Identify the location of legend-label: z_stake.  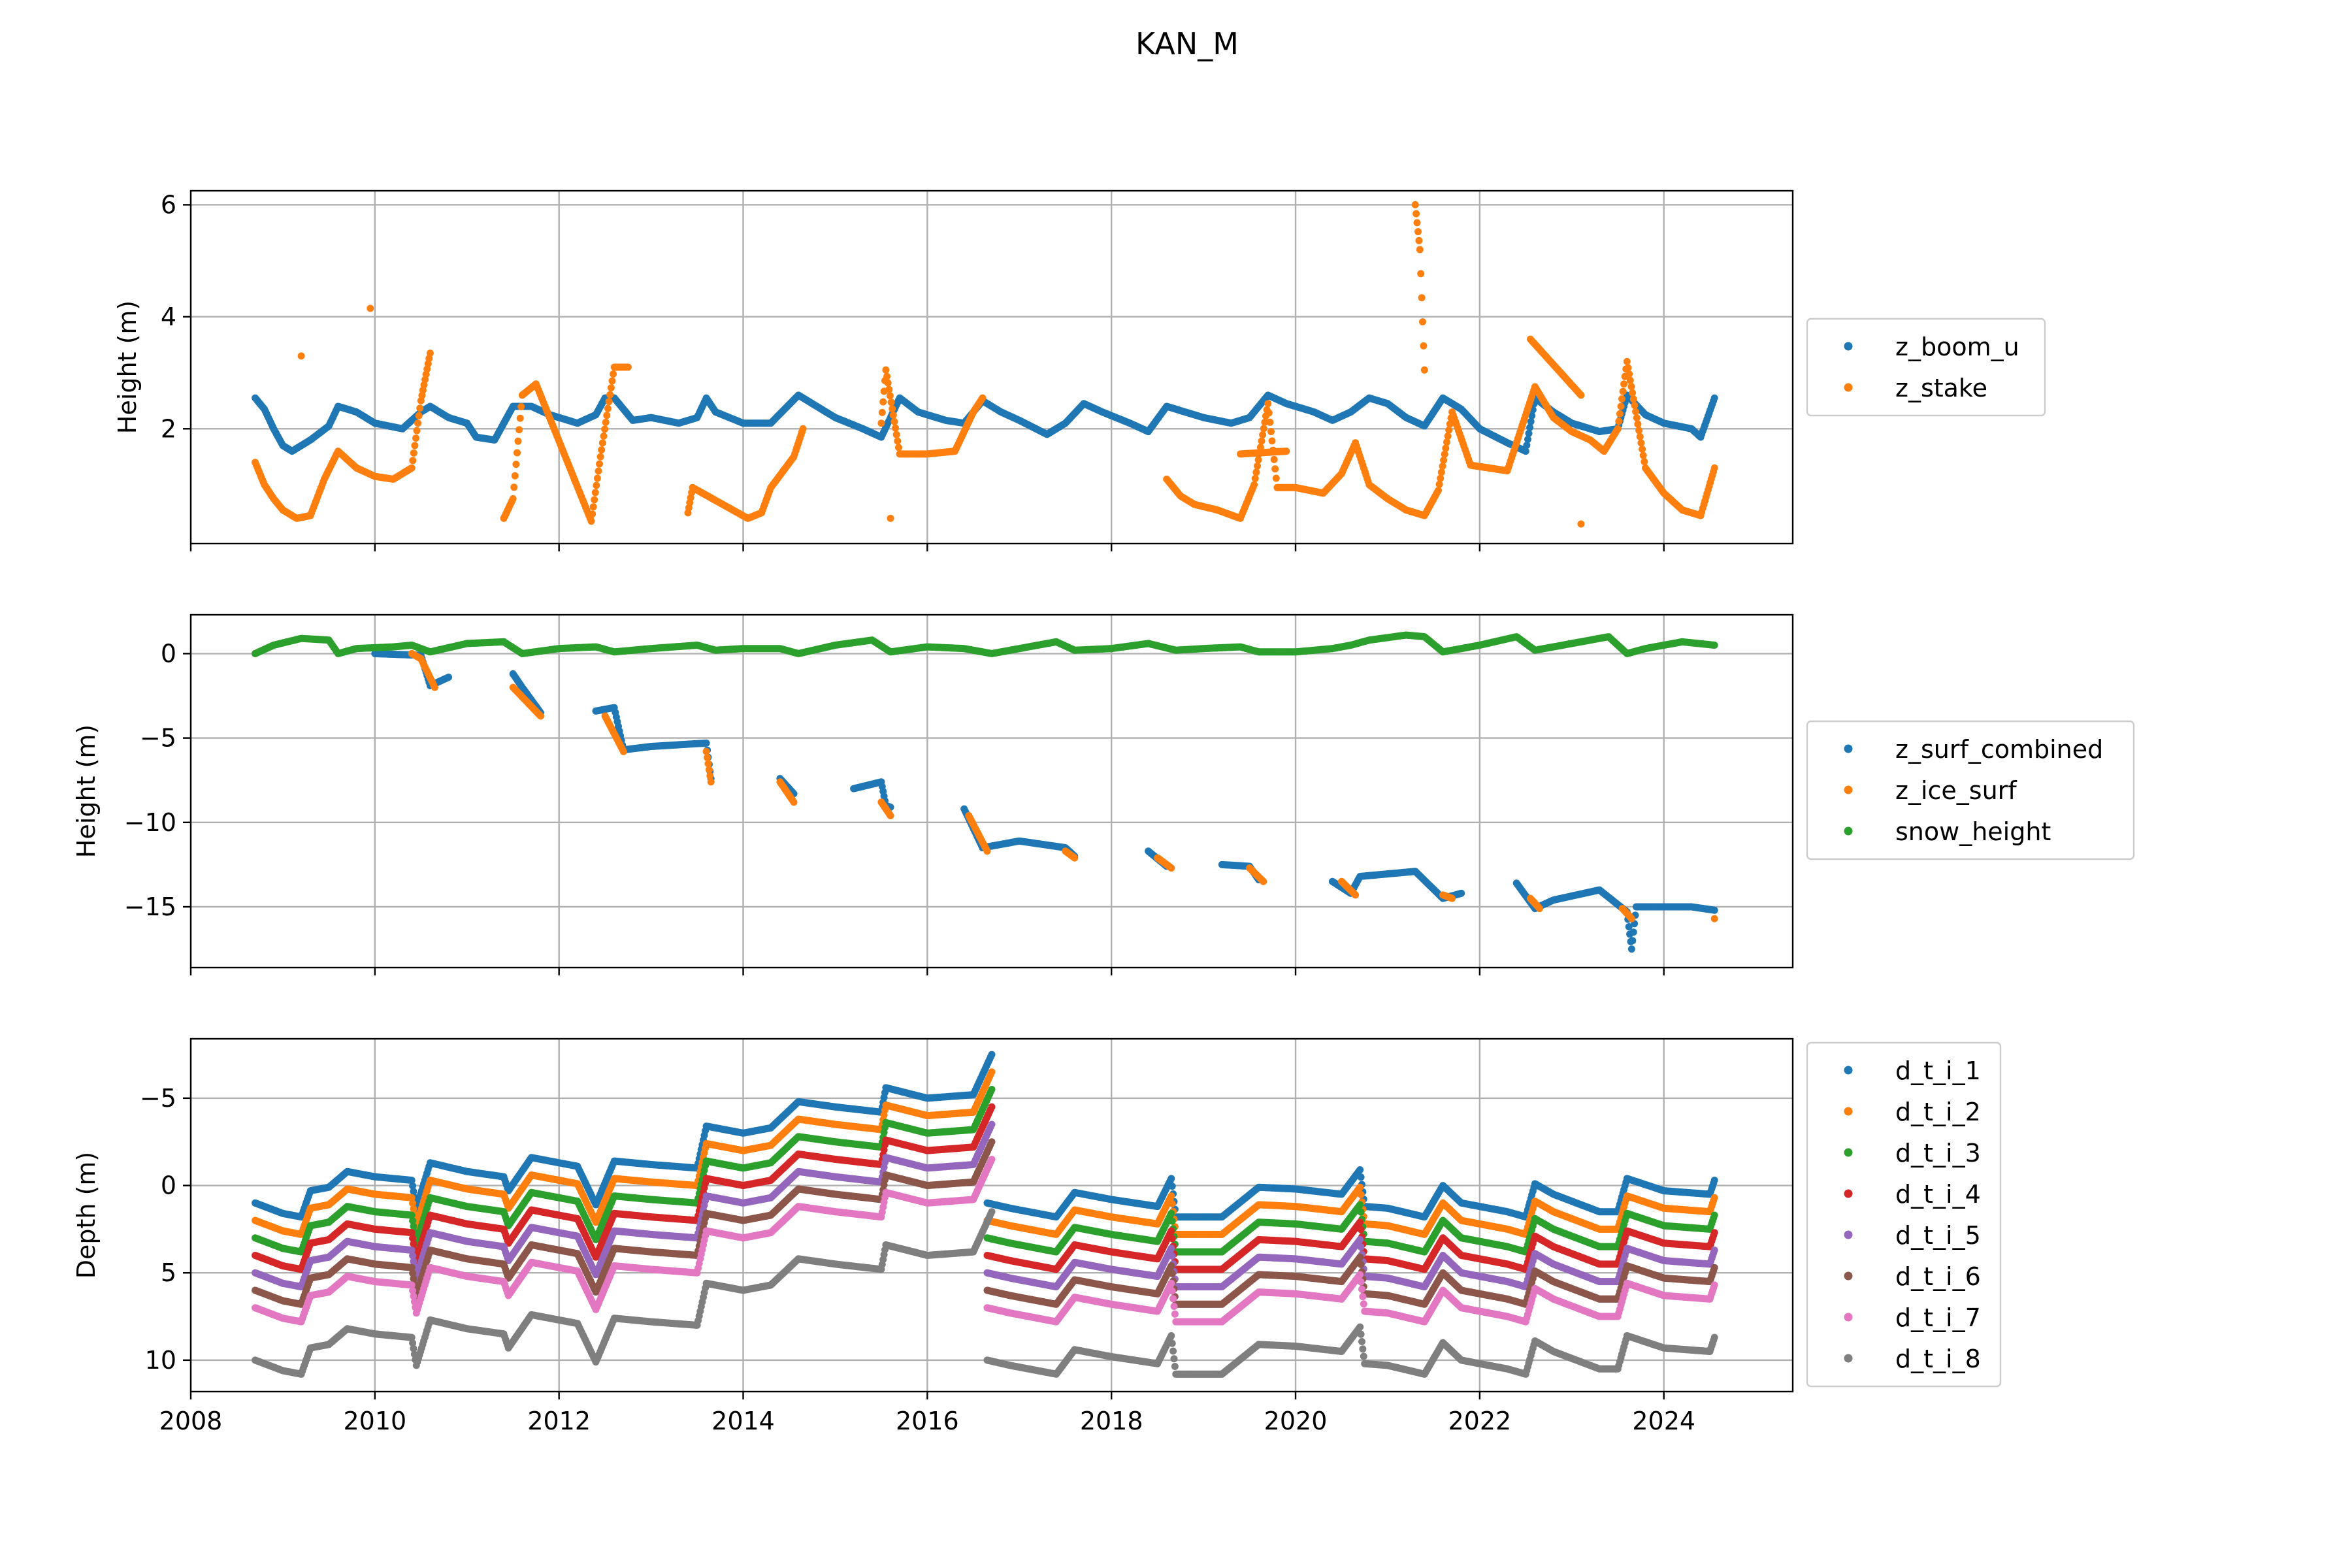
(1941, 388).